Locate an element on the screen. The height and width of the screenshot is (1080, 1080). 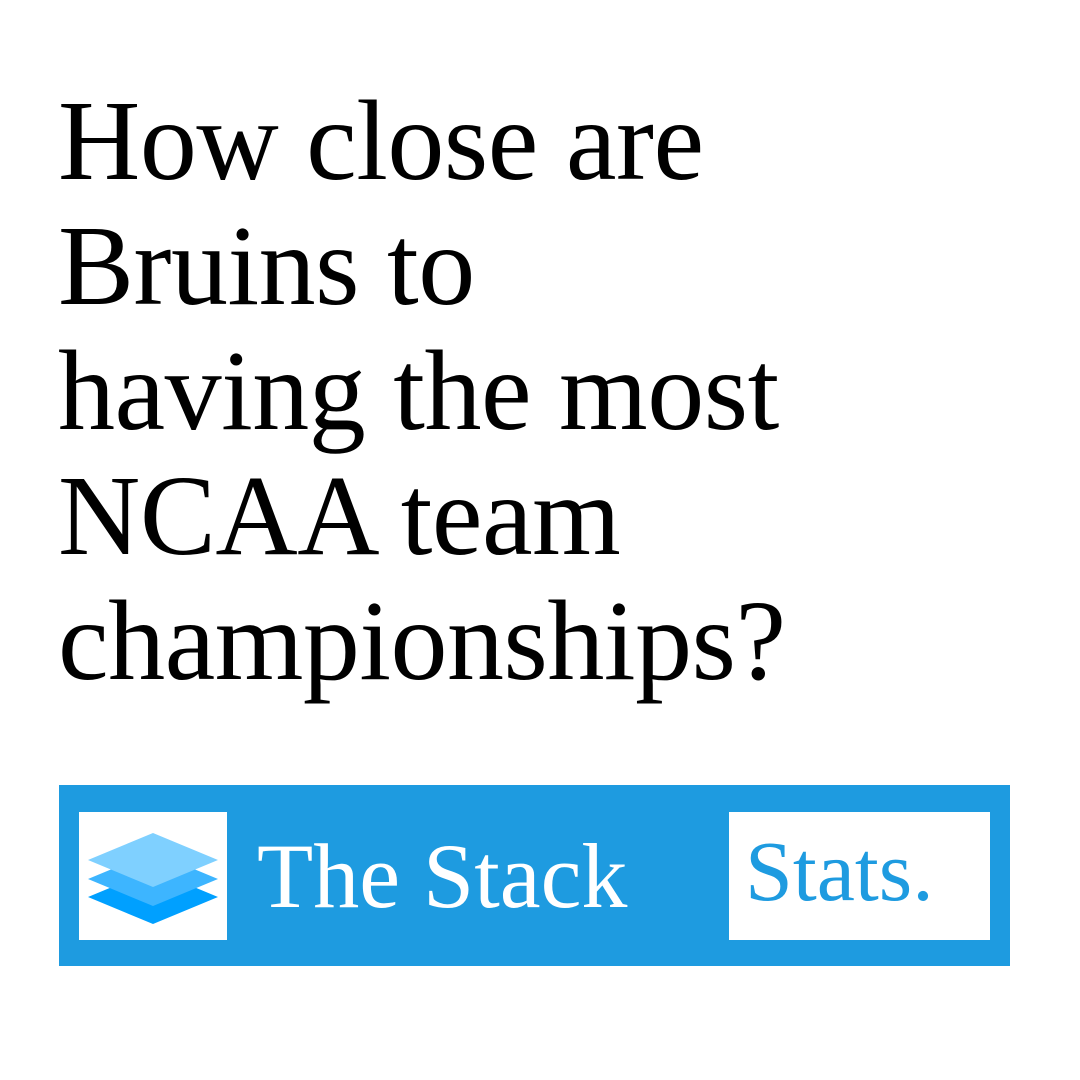
layer-top-shape is located at coordinates (153, 860).